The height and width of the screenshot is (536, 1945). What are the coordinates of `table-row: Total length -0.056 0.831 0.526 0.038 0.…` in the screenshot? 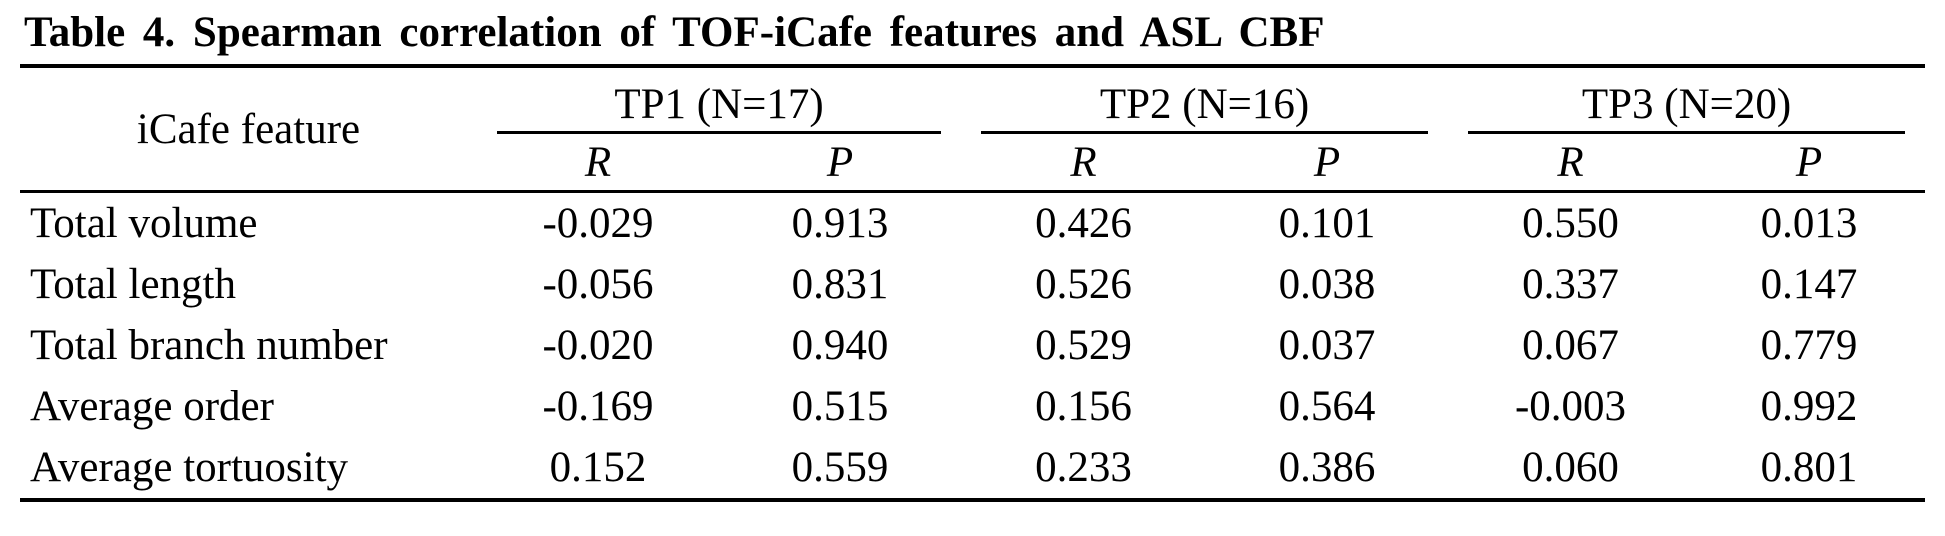 It's located at (972, 284).